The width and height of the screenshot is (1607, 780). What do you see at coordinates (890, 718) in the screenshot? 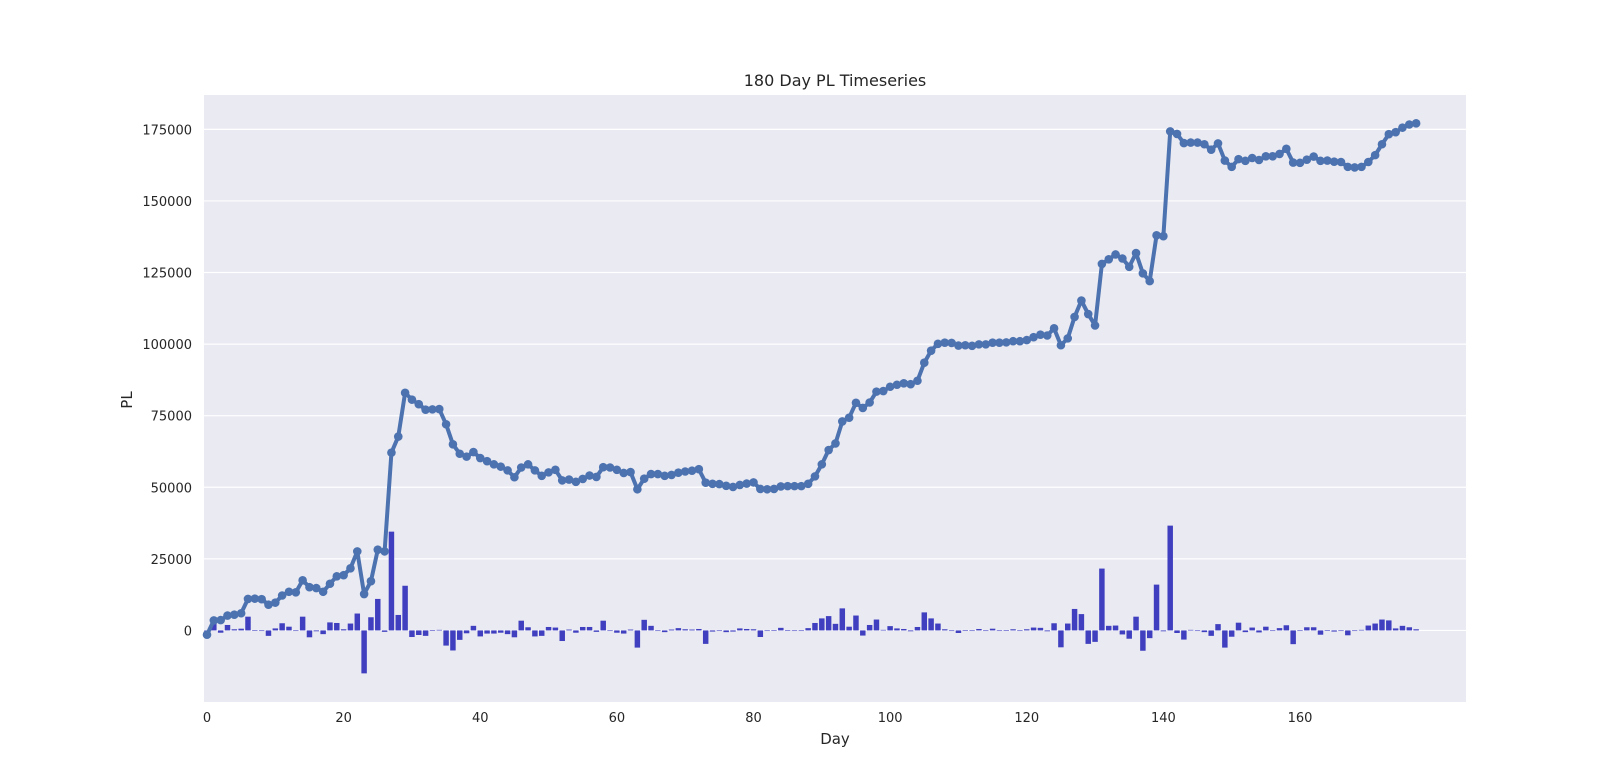
I see `x-tick-label: 100` at bounding box center [890, 718].